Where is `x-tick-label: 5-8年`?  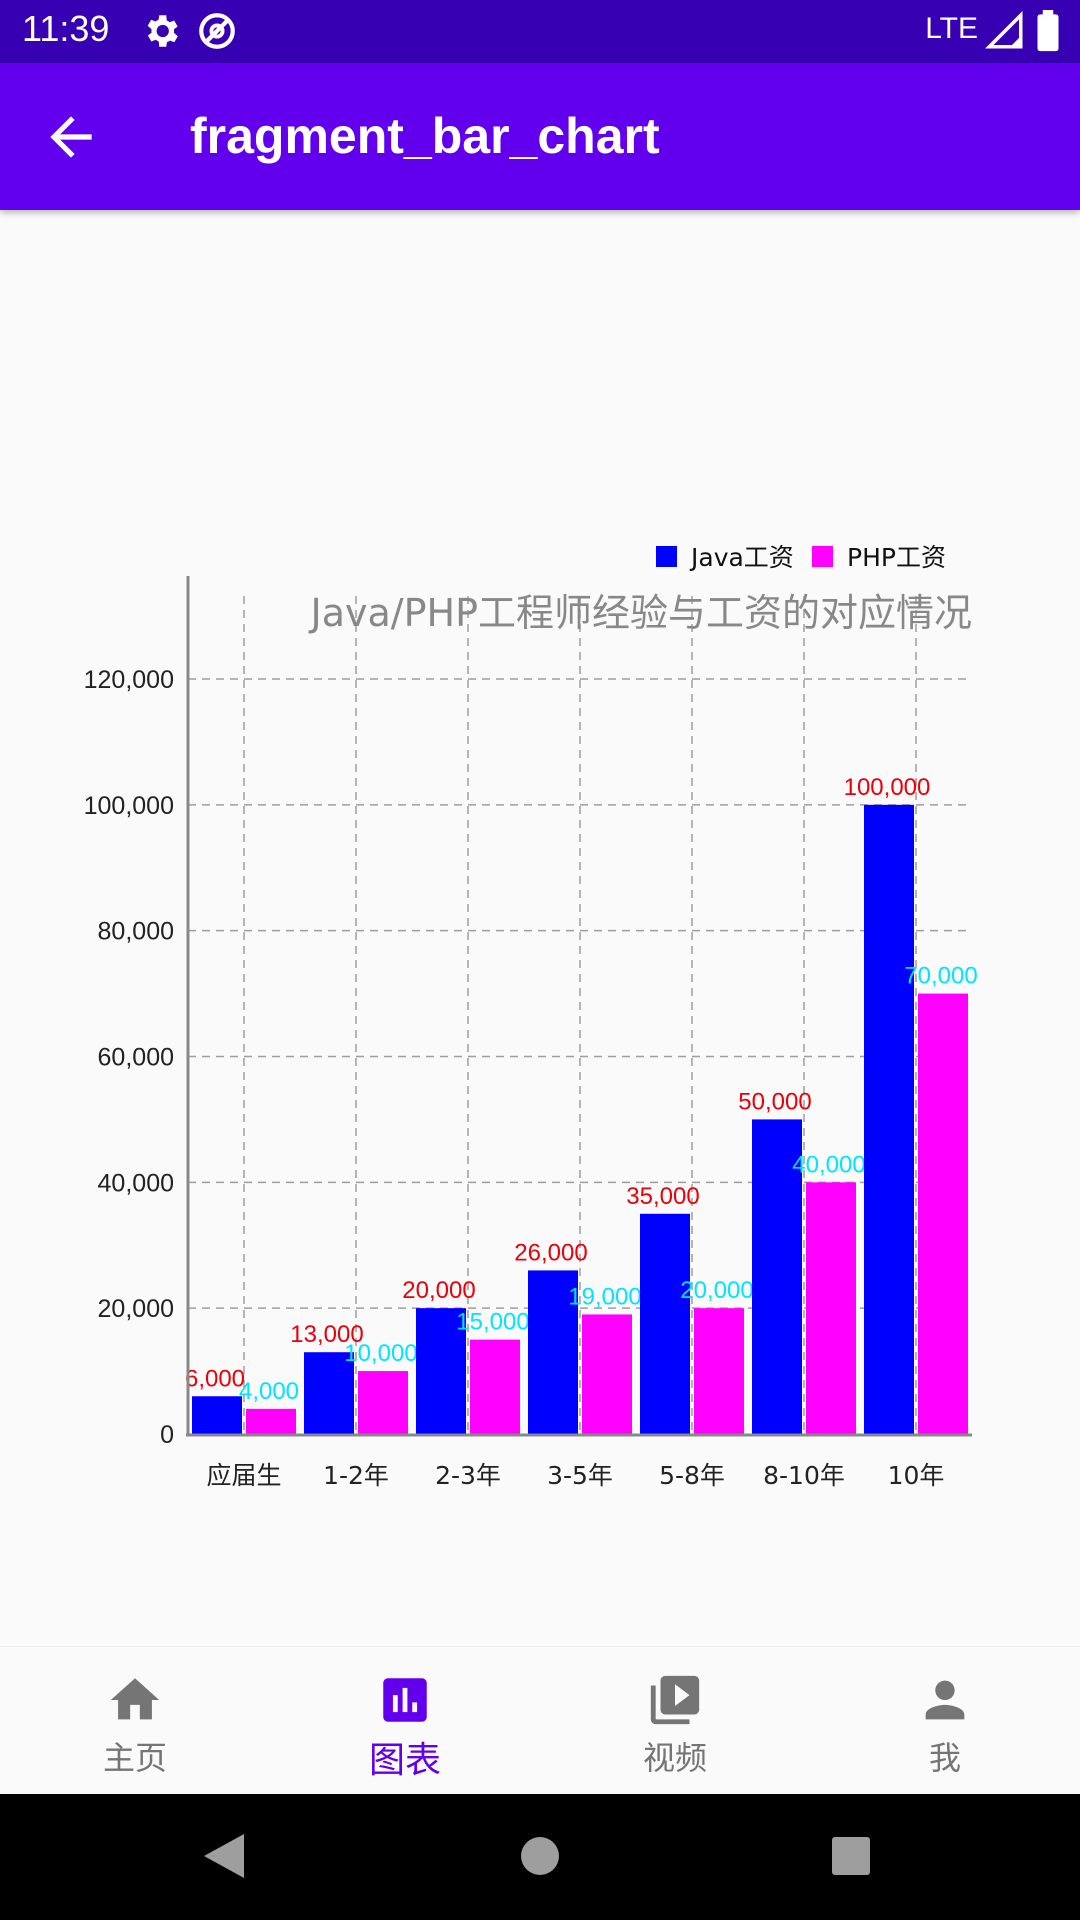
x-tick-label: 5-8年 is located at coordinates (692, 1475).